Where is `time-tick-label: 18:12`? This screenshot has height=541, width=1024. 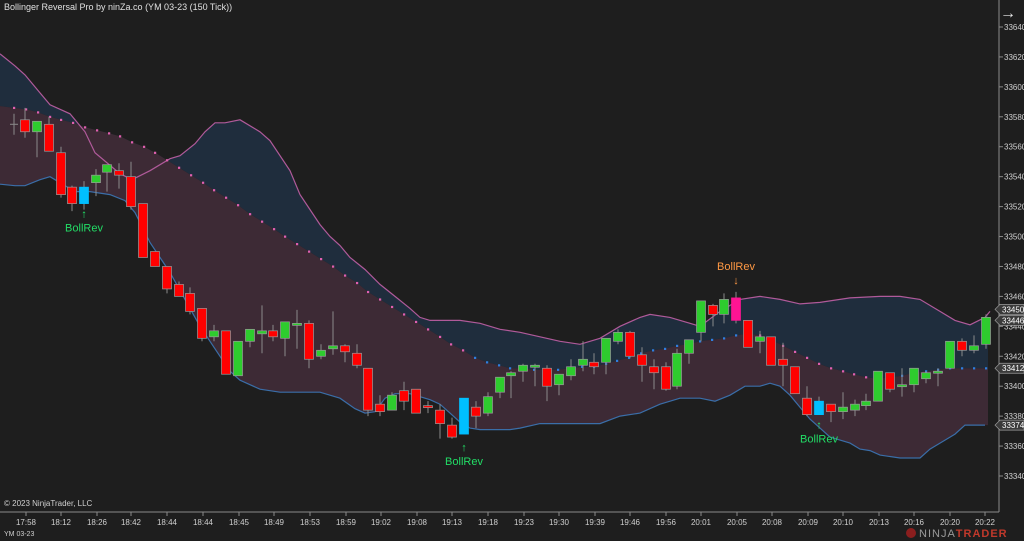 time-tick-label: 18:12 is located at coordinates (61, 522).